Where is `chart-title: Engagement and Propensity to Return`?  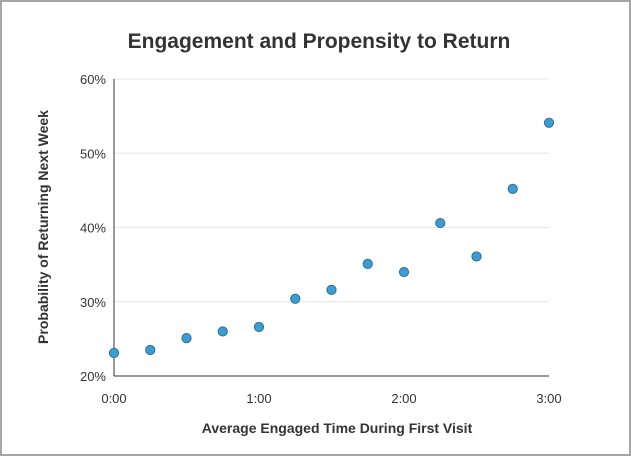
chart-title: Engagement and Propensity to Return is located at coordinates (319, 41).